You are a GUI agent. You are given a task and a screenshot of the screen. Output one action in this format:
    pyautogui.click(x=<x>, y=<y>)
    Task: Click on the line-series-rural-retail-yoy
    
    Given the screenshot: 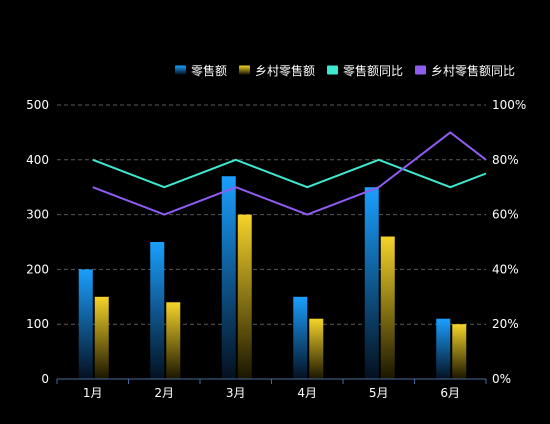 What is the action you would take?
    pyautogui.click(x=289, y=173)
    